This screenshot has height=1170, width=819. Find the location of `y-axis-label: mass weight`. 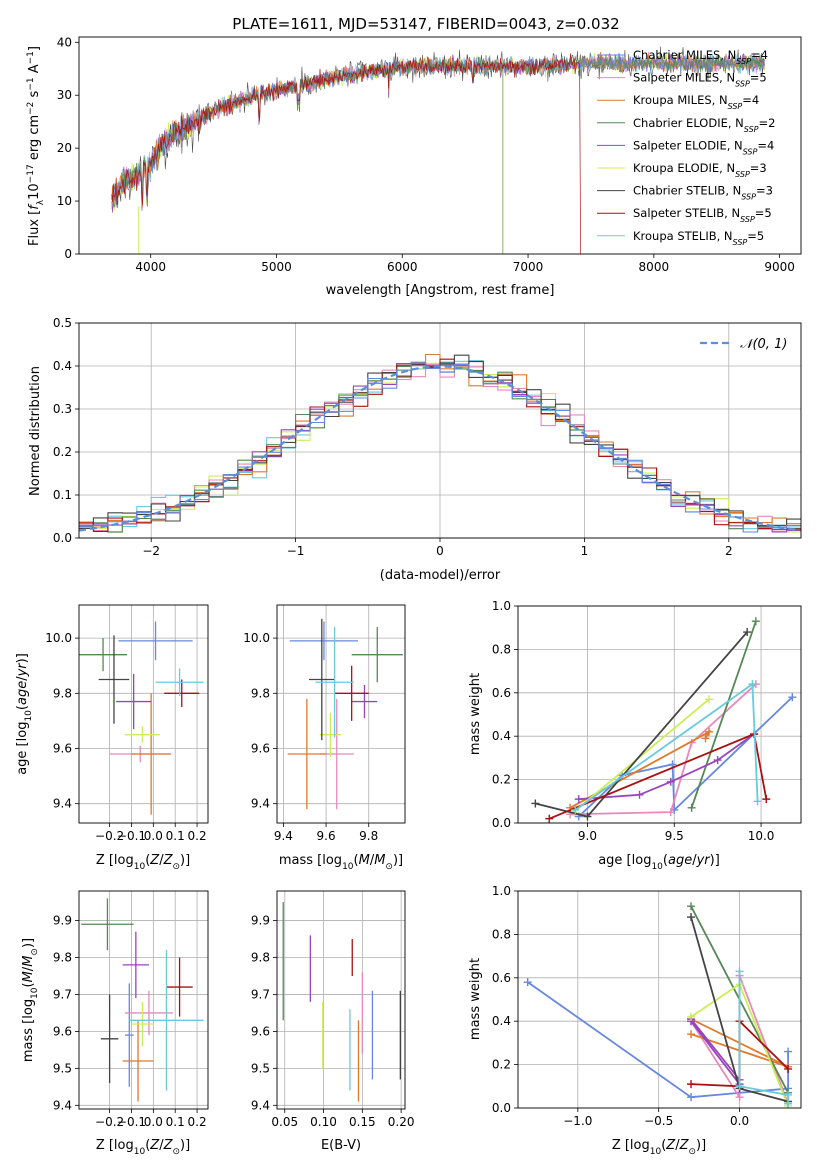

y-axis-label: mass weight is located at coordinates (475, 714).